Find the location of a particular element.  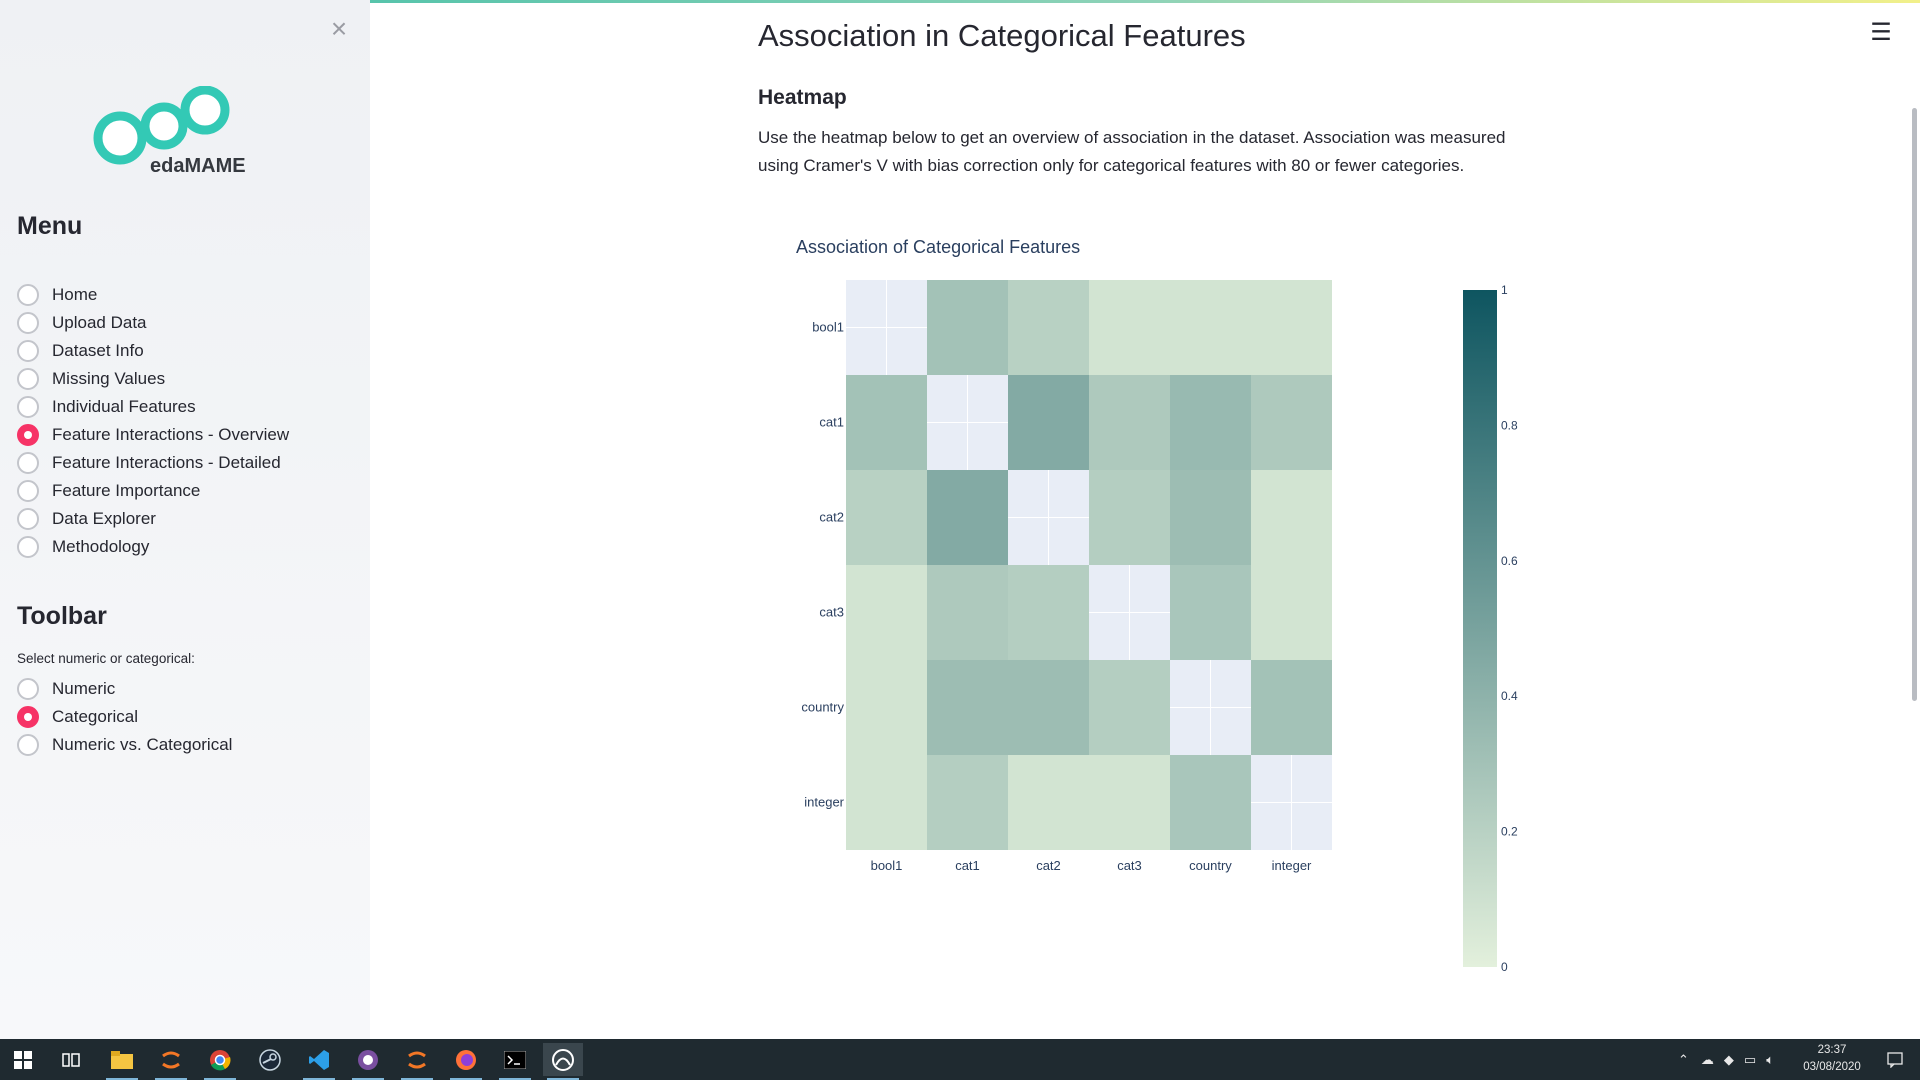

task-view-icon is located at coordinates (71, 1059).